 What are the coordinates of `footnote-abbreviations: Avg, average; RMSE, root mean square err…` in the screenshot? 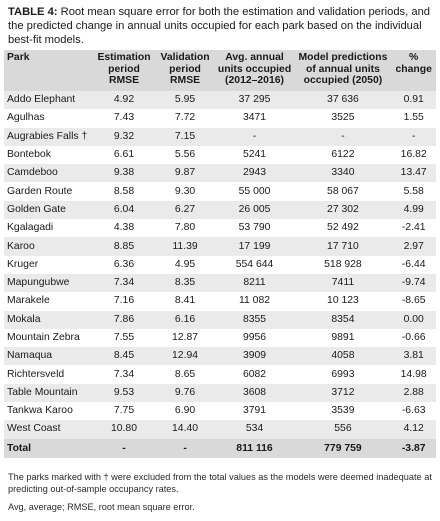 It's located at (101, 507).